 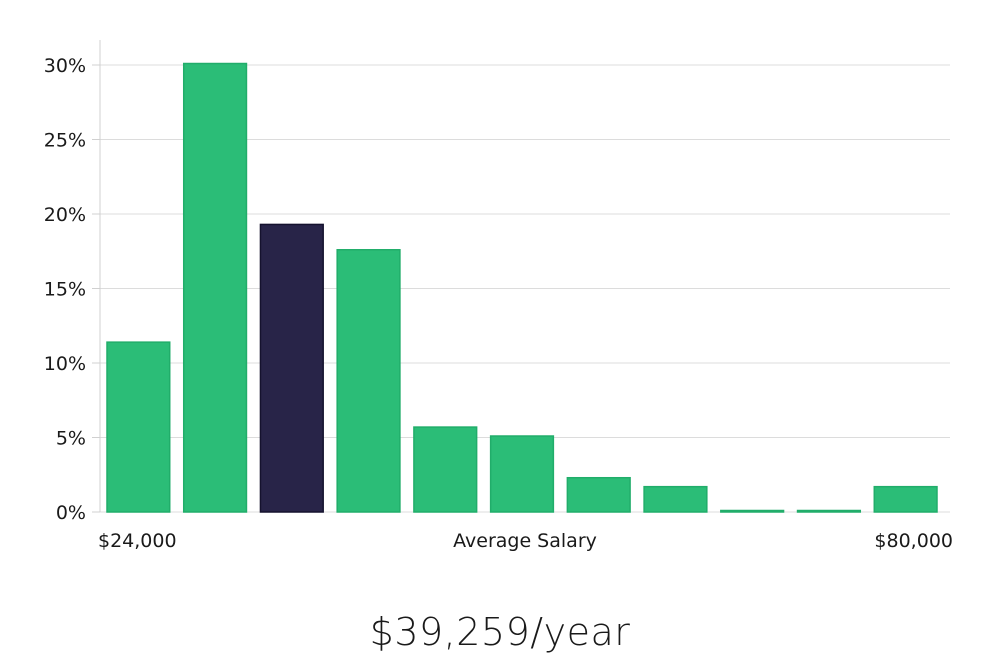 I want to click on x-min-label: $24,000, so click(x=137, y=541).